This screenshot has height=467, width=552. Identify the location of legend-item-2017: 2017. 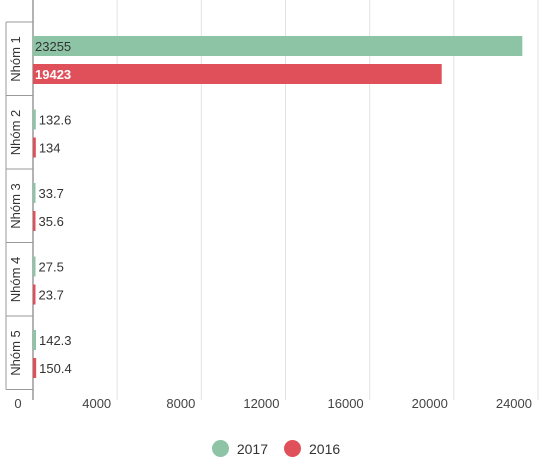
(239, 448).